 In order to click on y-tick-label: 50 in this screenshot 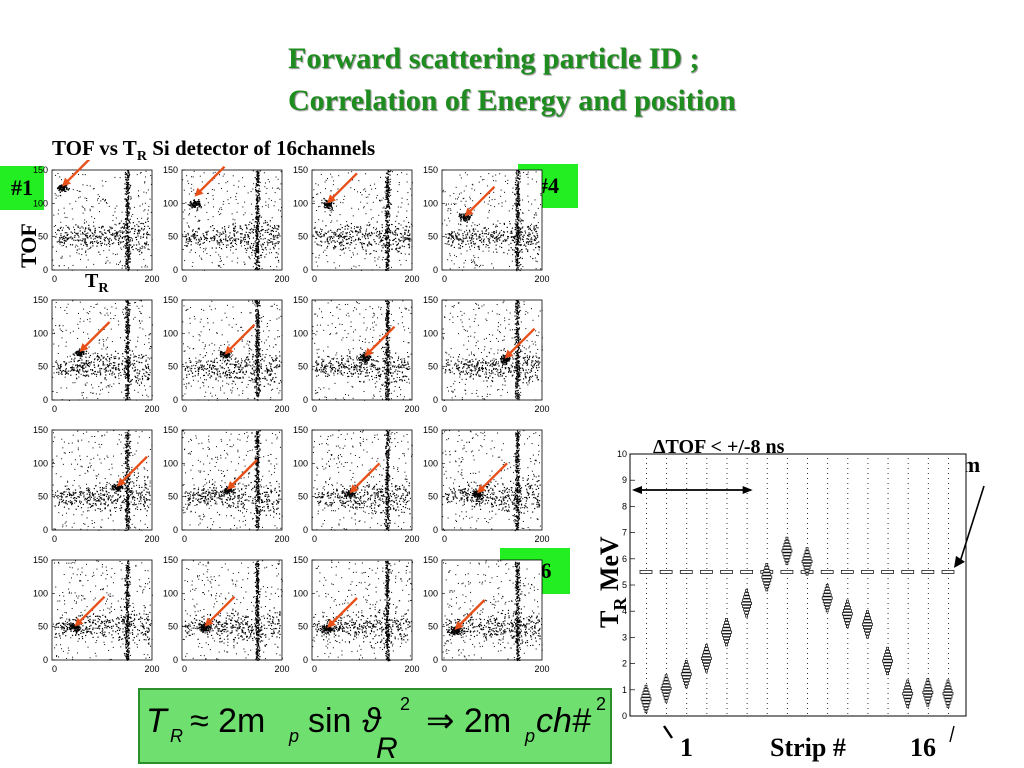, I will do `click(433, 237)`.